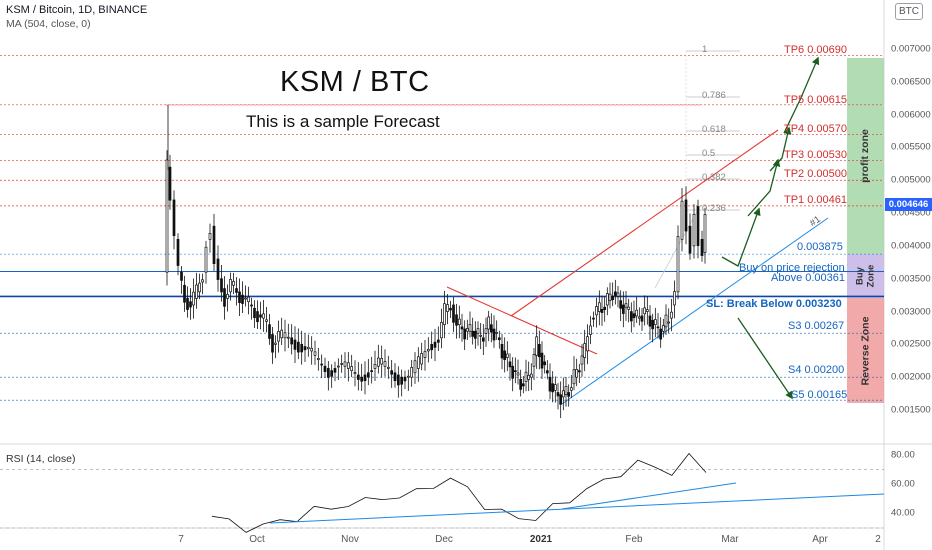 Image resolution: width=932 pixels, height=550 pixels. What do you see at coordinates (911, 115) in the screenshot?
I see `price-tick-label: 0.006000` at bounding box center [911, 115].